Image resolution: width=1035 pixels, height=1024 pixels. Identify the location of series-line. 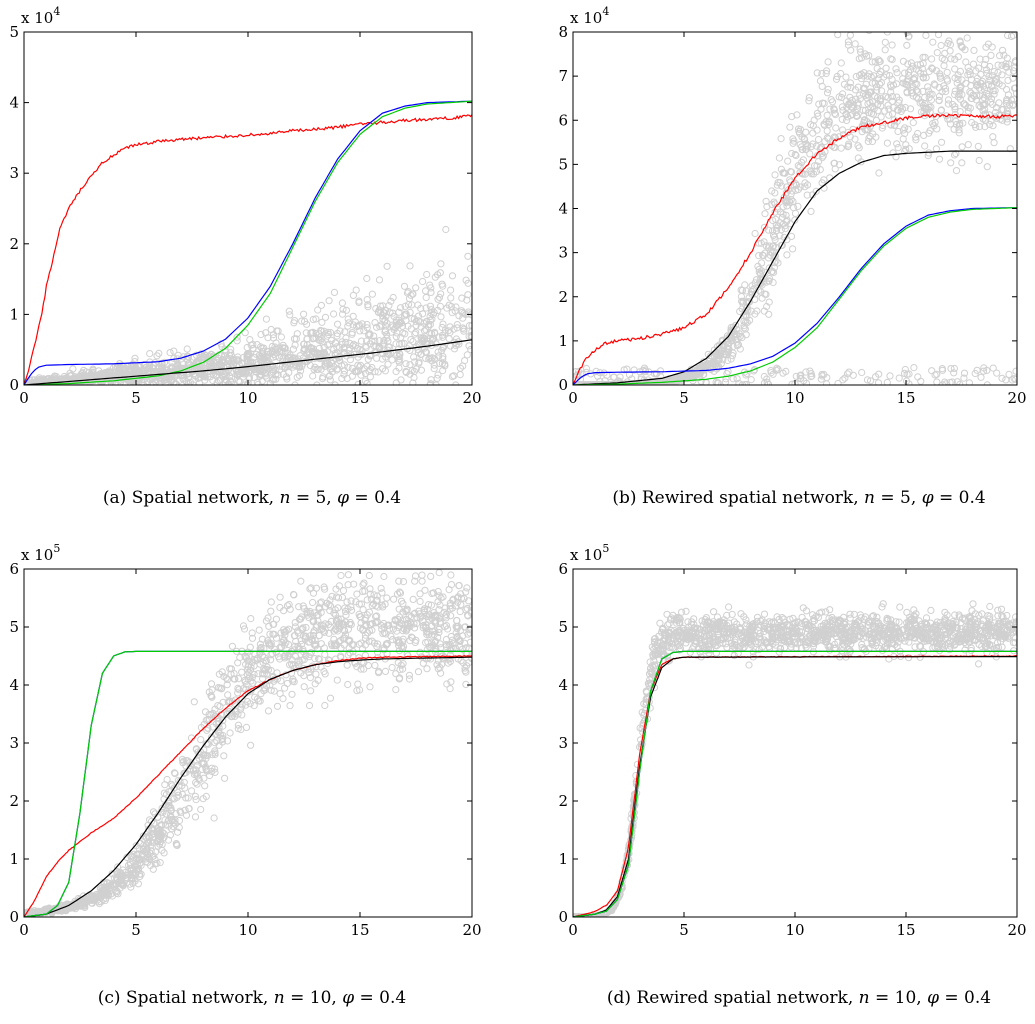
(248, 242).